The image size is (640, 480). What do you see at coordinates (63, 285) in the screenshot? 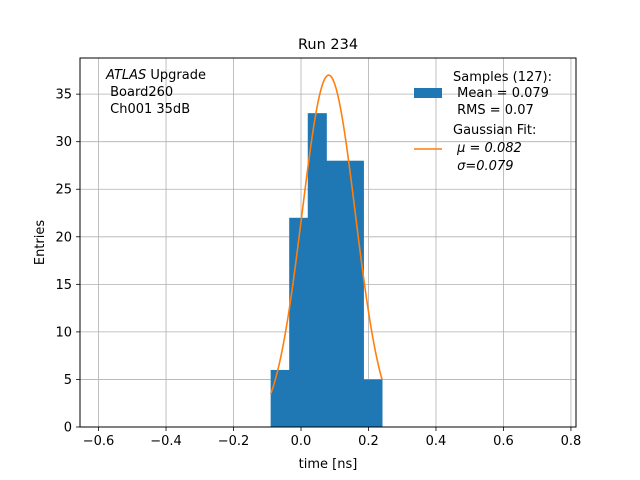
I see `y-tick-label: 15` at bounding box center [63, 285].